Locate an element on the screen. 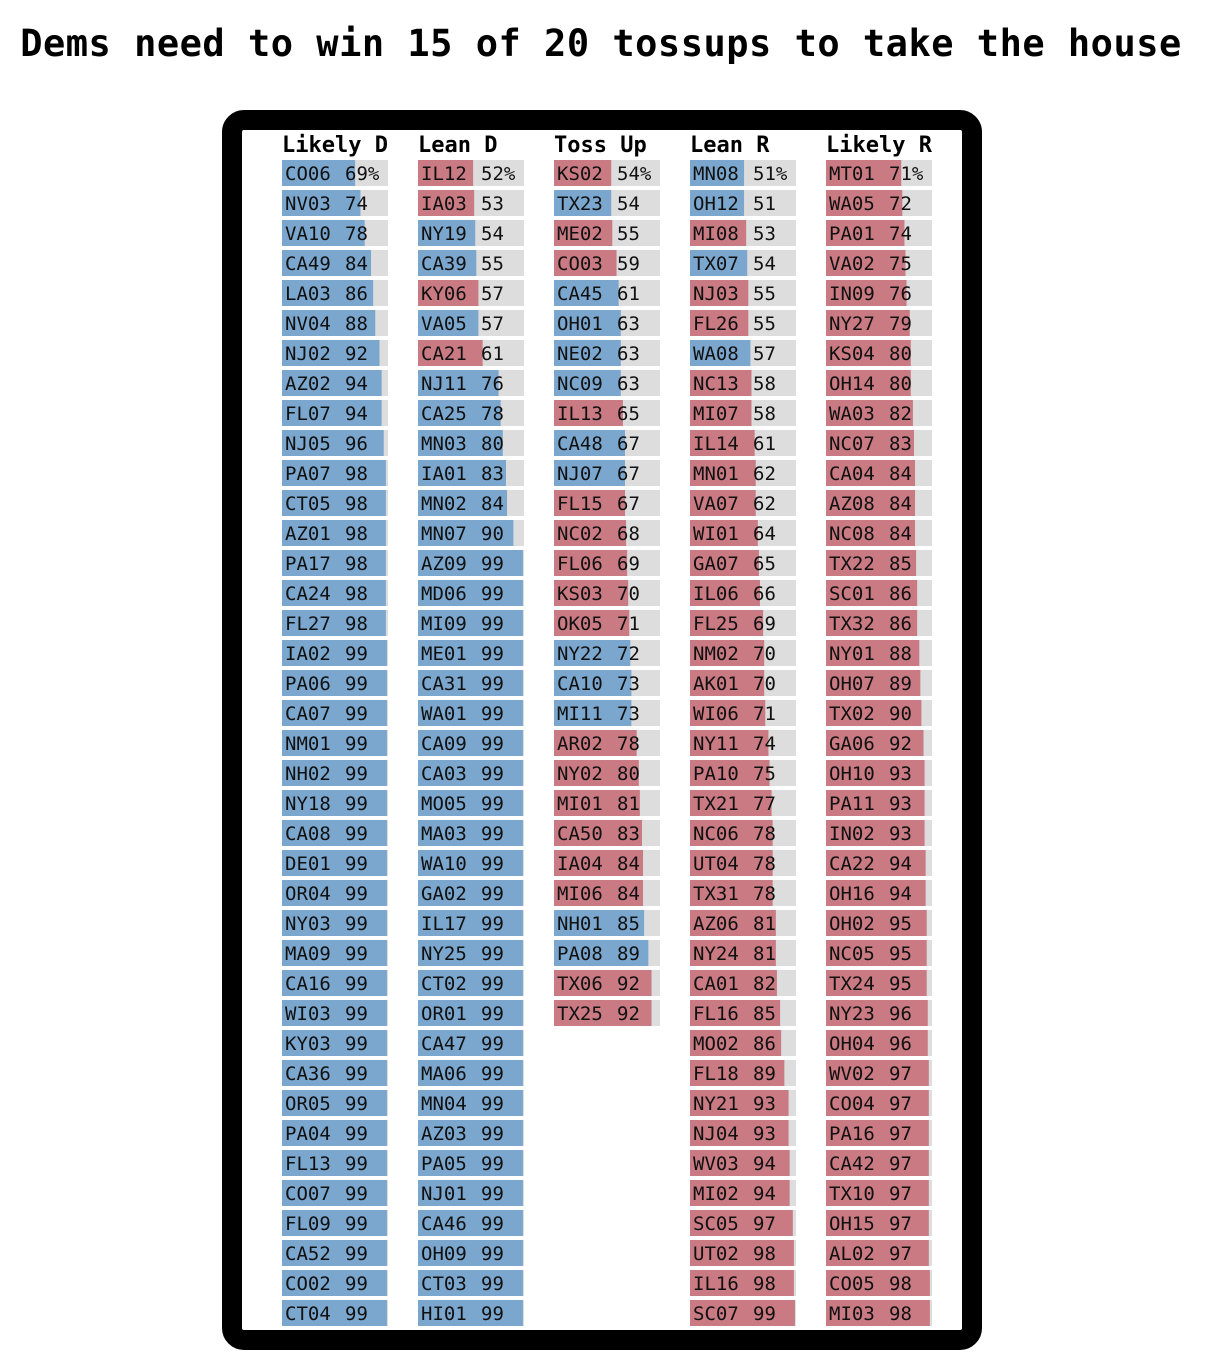 This screenshot has width=1228, height=1362. bar-value-sc05: 97 is located at coordinates (764, 1224).